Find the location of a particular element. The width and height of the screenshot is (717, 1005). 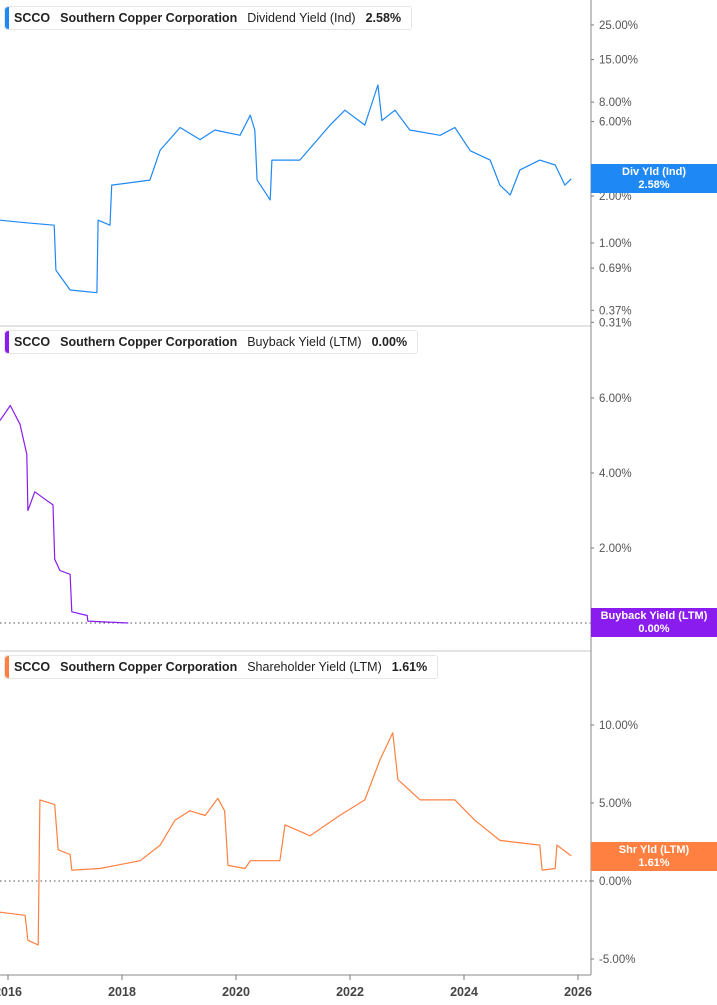

x-tick-label: 2024 is located at coordinates (464, 992).